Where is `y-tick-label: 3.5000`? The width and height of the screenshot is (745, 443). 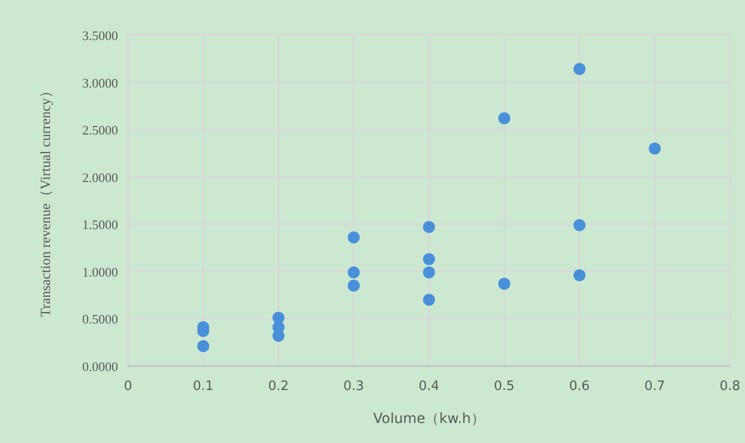 y-tick-label: 3.5000 is located at coordinates (100, 35).